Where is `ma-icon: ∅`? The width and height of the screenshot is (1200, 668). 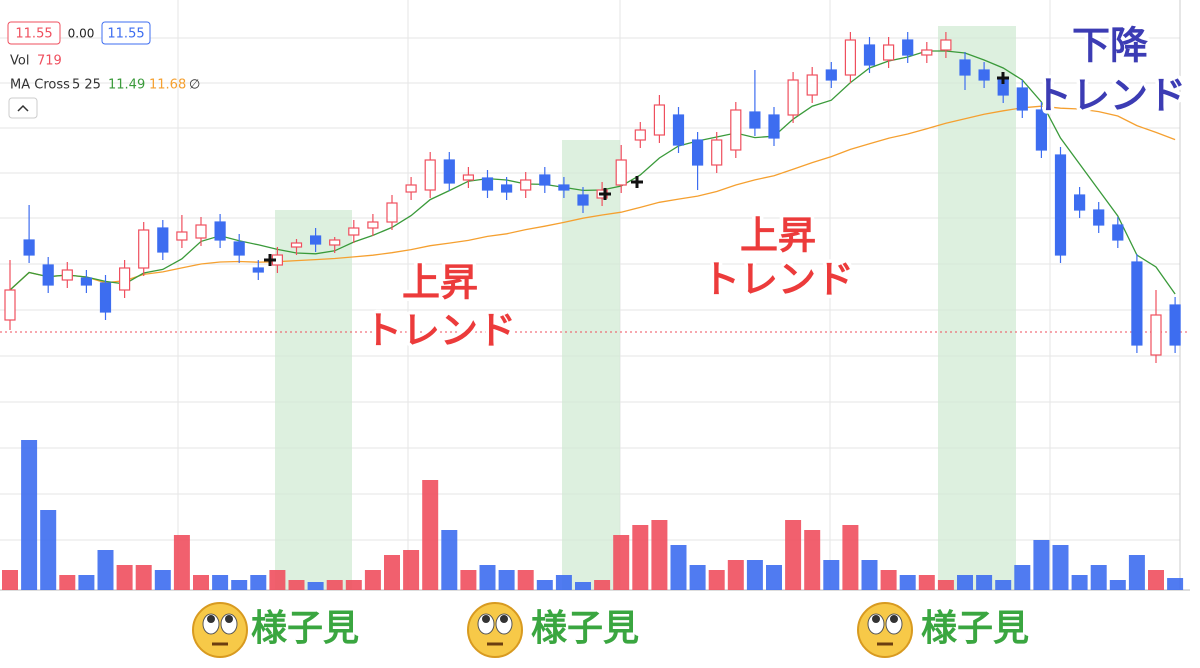
ma-icon: ∅ is located at coordinates (194, 85).